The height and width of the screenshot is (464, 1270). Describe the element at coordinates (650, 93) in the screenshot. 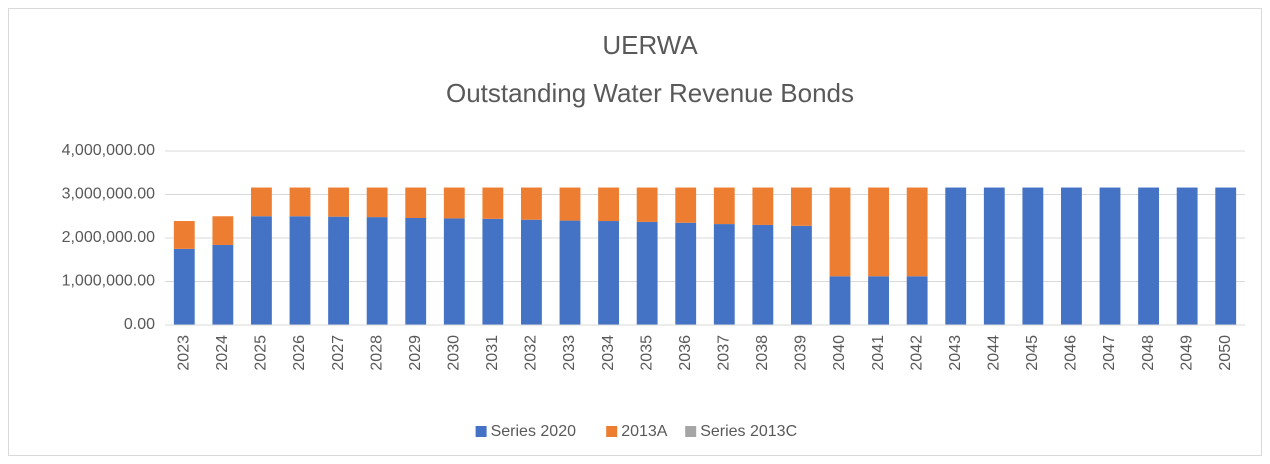

I see `chart-subtitle: Outstanding Water Revenue Bonds` at that location.